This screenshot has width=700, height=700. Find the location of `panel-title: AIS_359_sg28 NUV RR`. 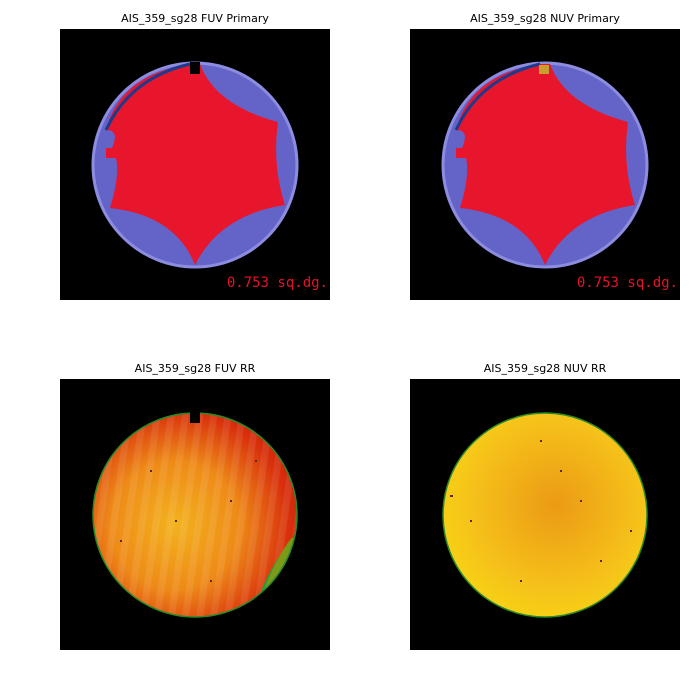

panel-title: AIS_359_sg28 NUV RR is located at coordinates (545, 368).